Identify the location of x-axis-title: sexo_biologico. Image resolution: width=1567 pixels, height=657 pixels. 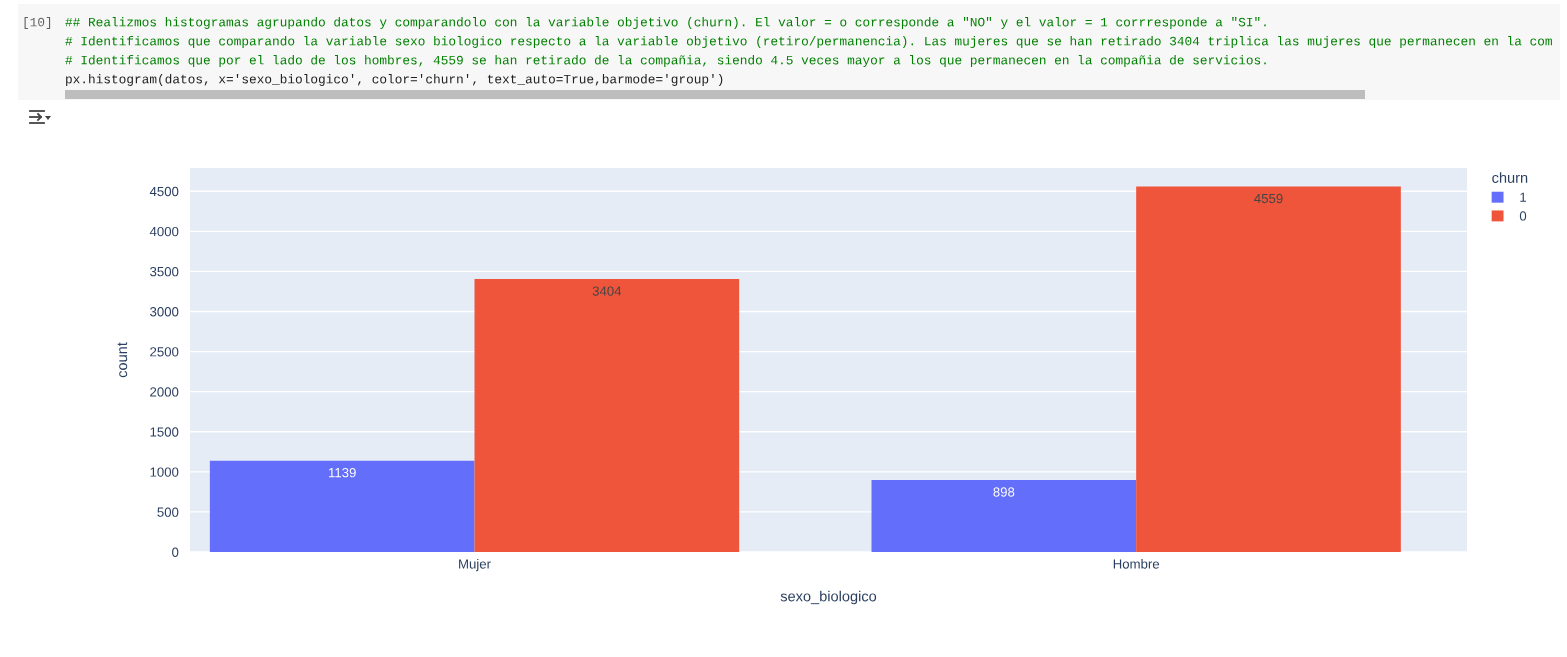
(828, 597).